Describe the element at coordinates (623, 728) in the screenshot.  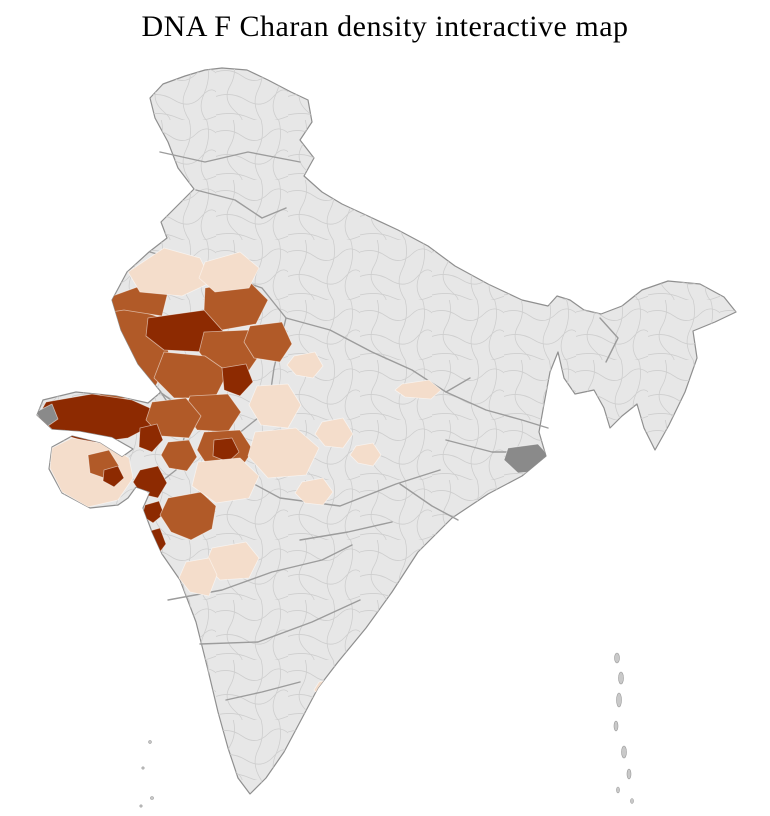
I see `andaman-islands` at that location.